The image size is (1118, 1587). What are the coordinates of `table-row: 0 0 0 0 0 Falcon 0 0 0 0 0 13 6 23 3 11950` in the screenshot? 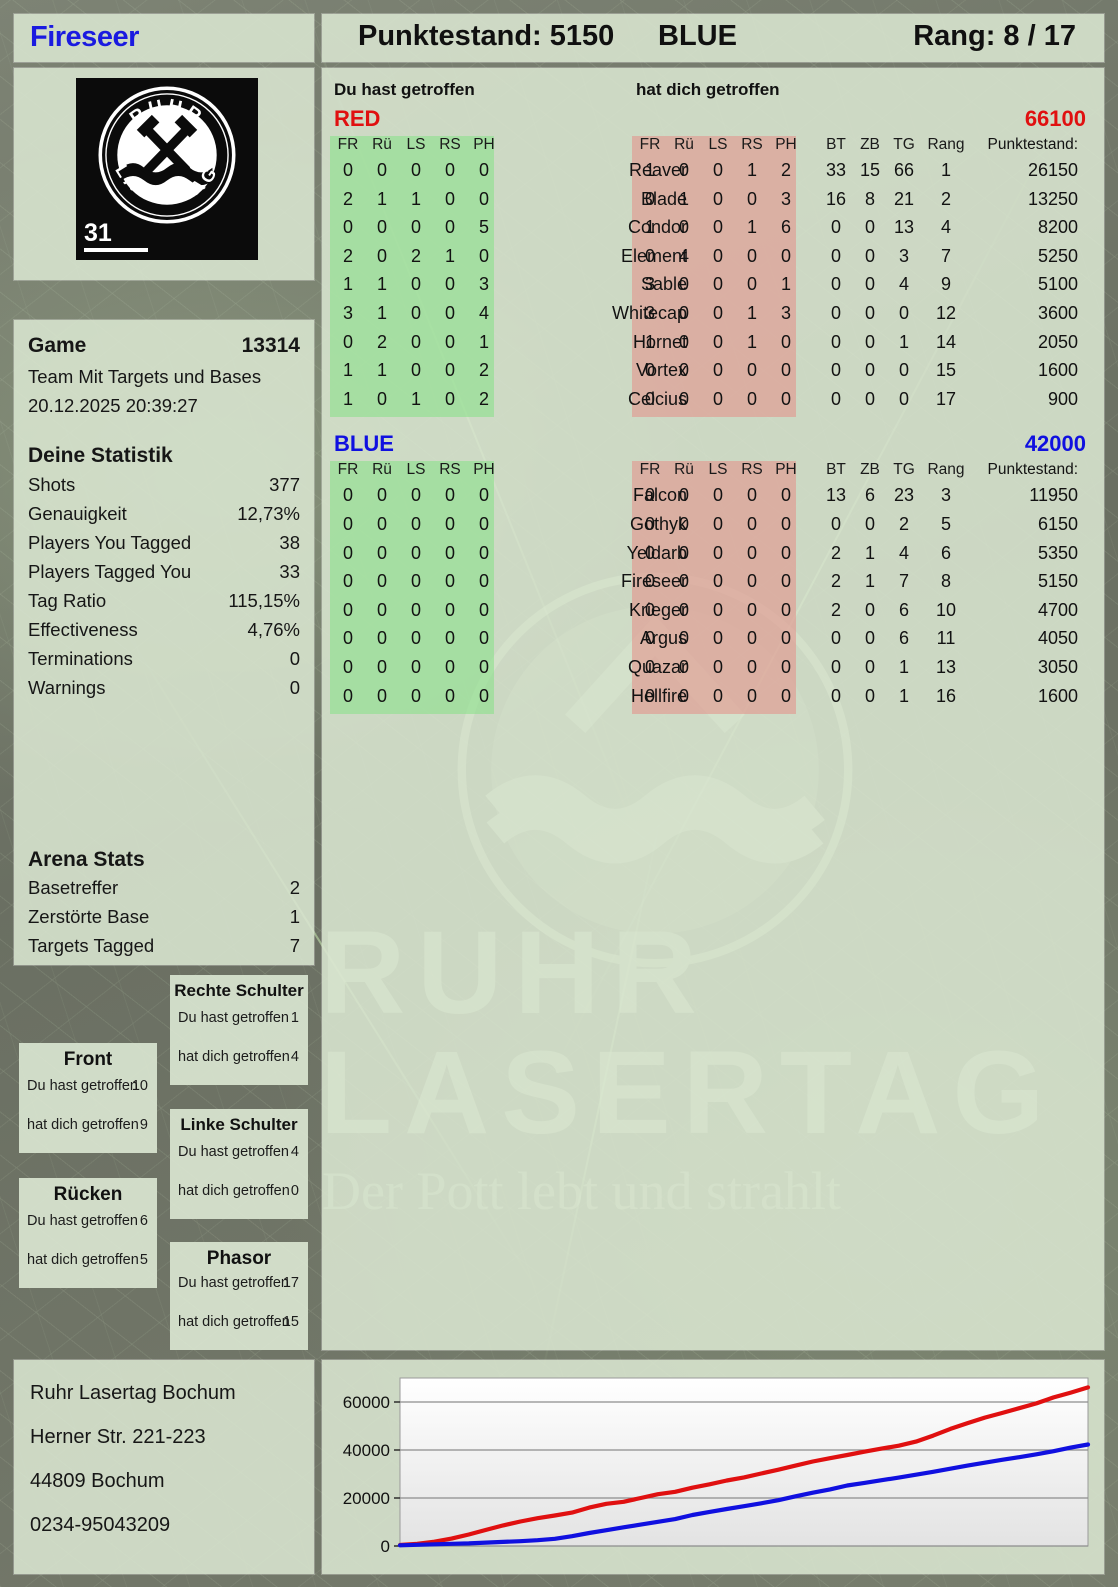 It's located at (713, 498).